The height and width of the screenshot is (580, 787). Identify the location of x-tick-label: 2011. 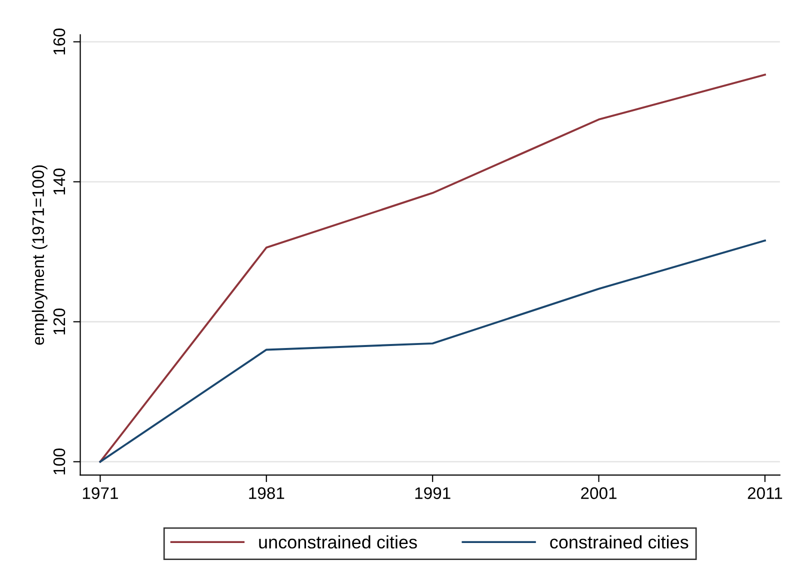
(765, 493).